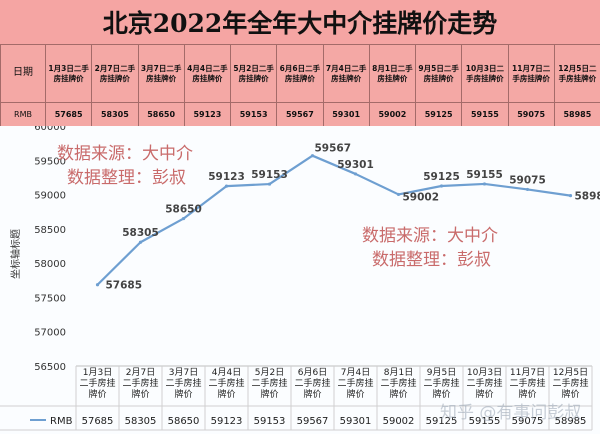 Image resolution: width=600 pixels, height=434 pixels. Describe the element at coordinates (576, 73) in the screenshot. I see `table-col-header: 12月5日二手房挂牌价` at that location.